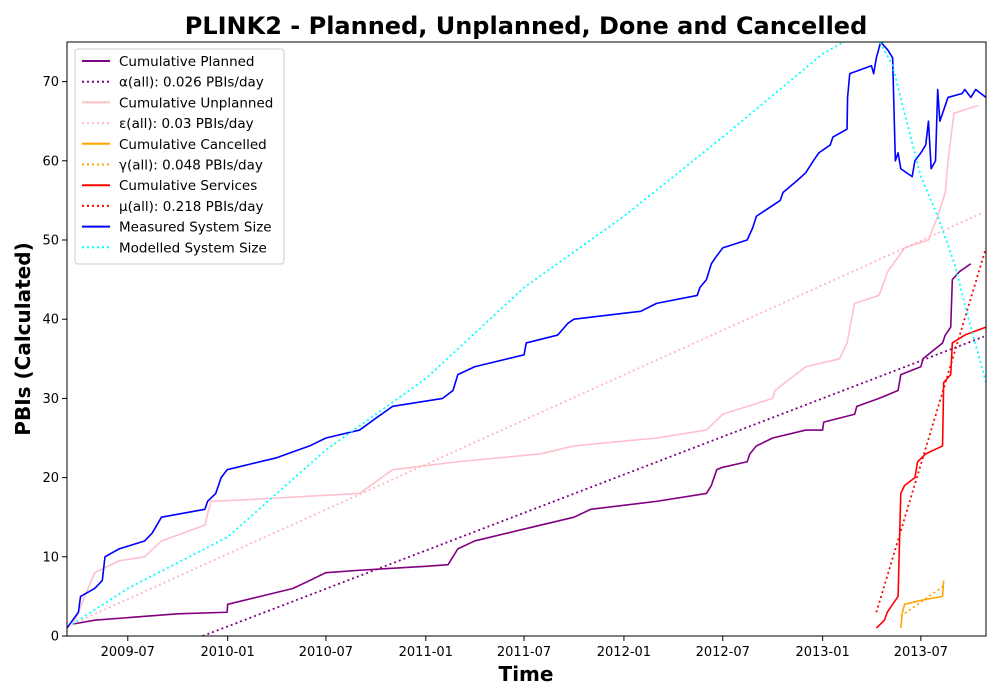  Describe the element at coordinates (624, 652) in the screenshot. I see `x-tick-label: 2012-01` at that location.